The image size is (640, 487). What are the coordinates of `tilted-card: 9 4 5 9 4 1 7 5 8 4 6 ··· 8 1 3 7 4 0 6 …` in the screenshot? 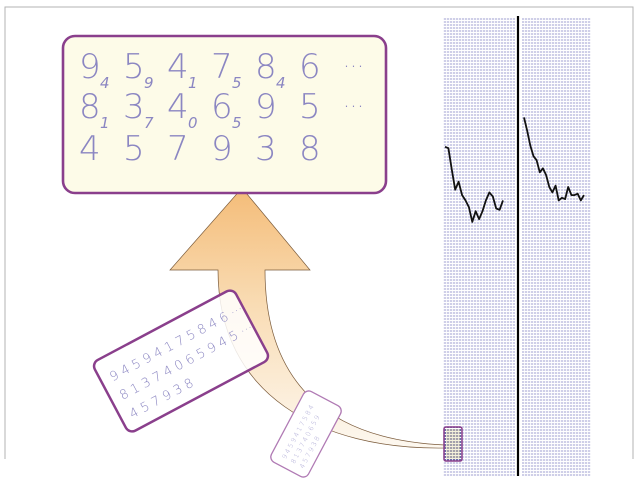 It's located at (181, 361).